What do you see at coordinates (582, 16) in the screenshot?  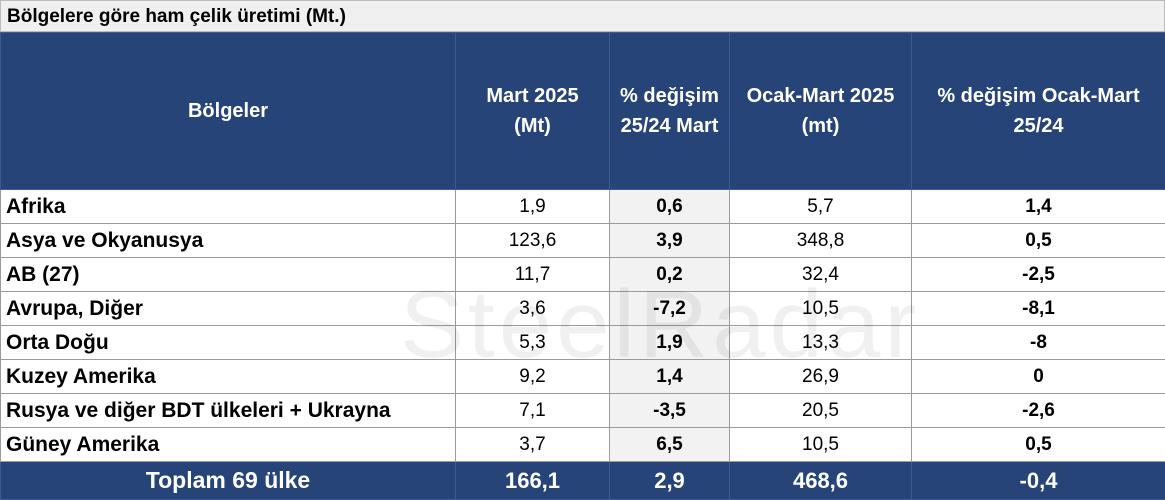 I see `title: Bölgelere göre ham çelik üretimi (Mt.)` at bounding box center [582, 16].